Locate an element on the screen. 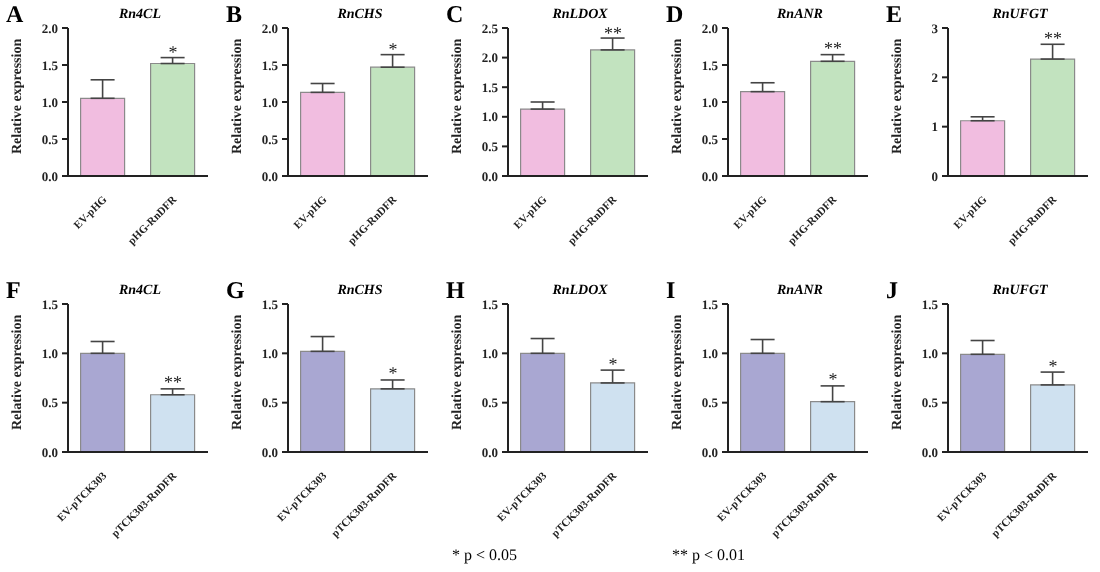 Image resolution: width=1100 pixels, height=572 pixels. text: E is located at coordinates (894, 15).